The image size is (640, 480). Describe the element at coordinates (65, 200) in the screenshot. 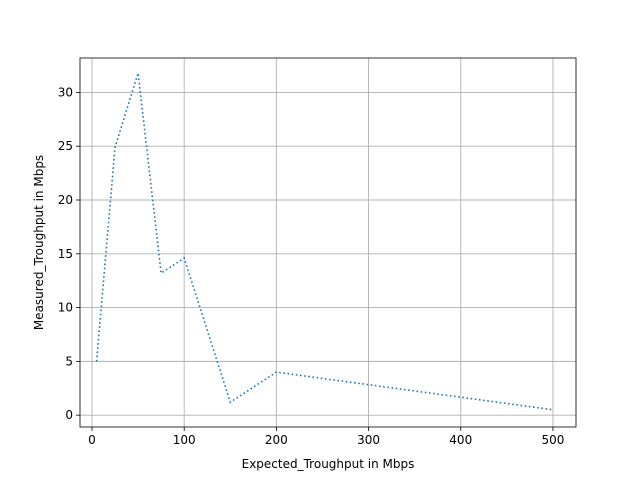

I see `y-tick-label: 20` at that location.